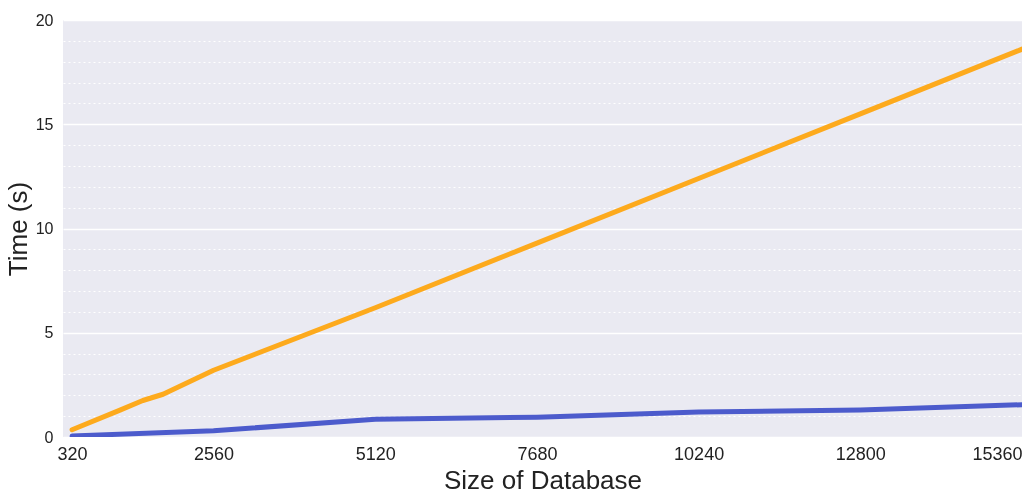  I want to click on y-tick-label: 5, so click(49, 333).